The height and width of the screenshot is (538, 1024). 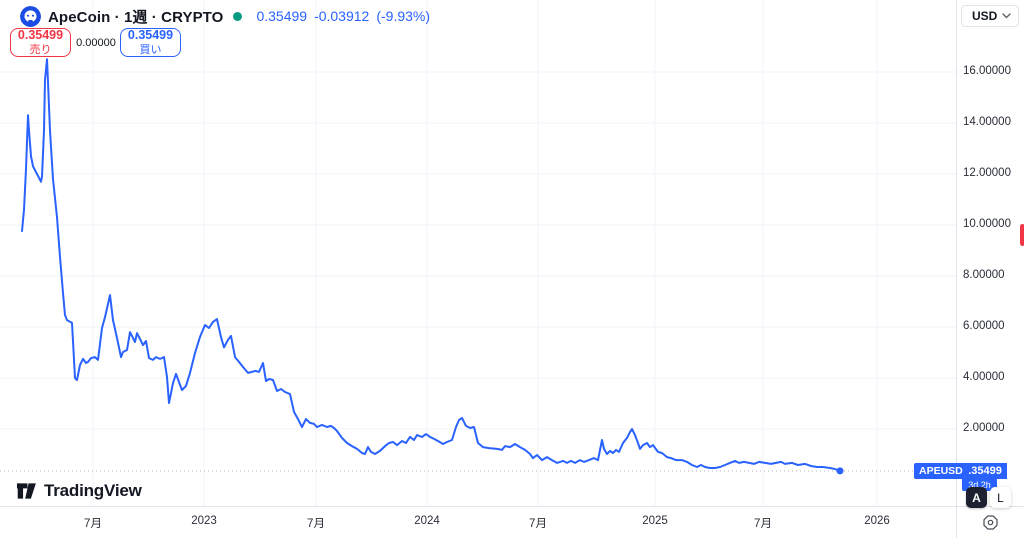 I want to click on last-price: 0.35499, so click(x=282, y=16).